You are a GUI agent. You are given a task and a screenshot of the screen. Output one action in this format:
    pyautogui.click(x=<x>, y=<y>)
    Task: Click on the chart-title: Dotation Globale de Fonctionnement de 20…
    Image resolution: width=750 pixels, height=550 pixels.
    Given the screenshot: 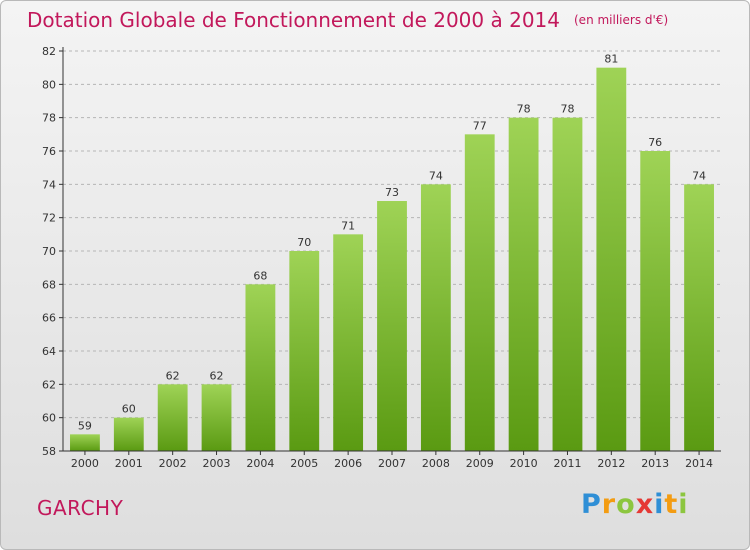 What is the action you would take?
    pyautogui.click(x=347, y=20)
    